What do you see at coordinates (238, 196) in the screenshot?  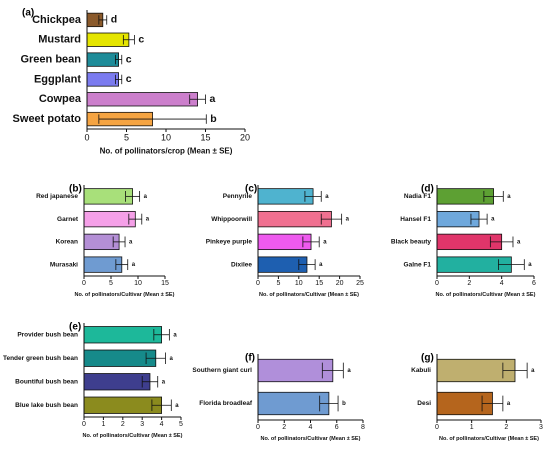 I see `category-label: Pennyrile` at bounding box center [238, 196].